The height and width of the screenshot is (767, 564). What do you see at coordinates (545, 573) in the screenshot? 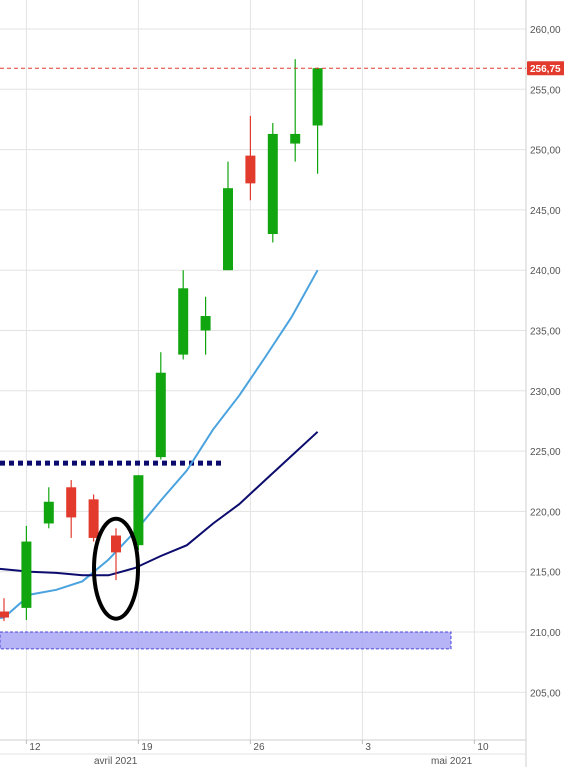
I see `y-tick-label: 215,00` at bounding box center [545, 573].